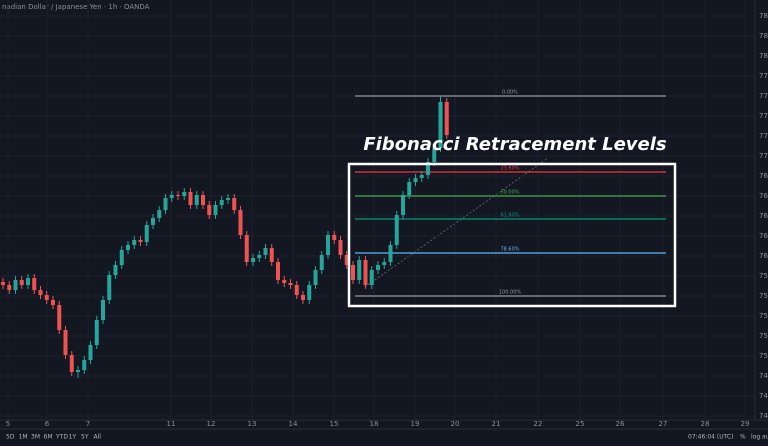 Image resolution: width=768 pixels, height=446 pixels. What do you see at coordinates (171, 424) in the screenshot?
I see `x-tick-label: 11` at bounding box center [171, 424].